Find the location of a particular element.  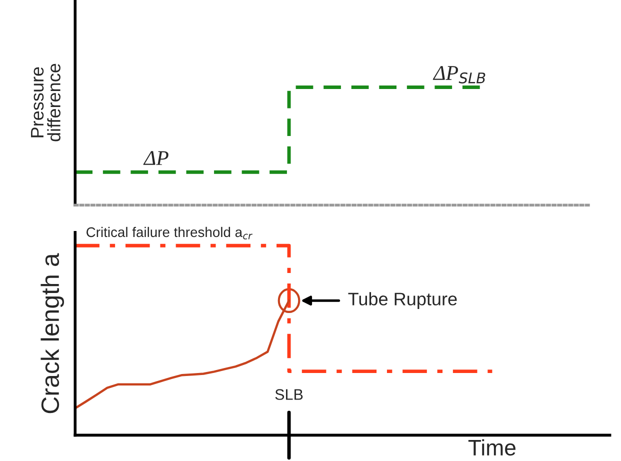

y-axis-title: Crack length a is located at coordinates (52, 333).